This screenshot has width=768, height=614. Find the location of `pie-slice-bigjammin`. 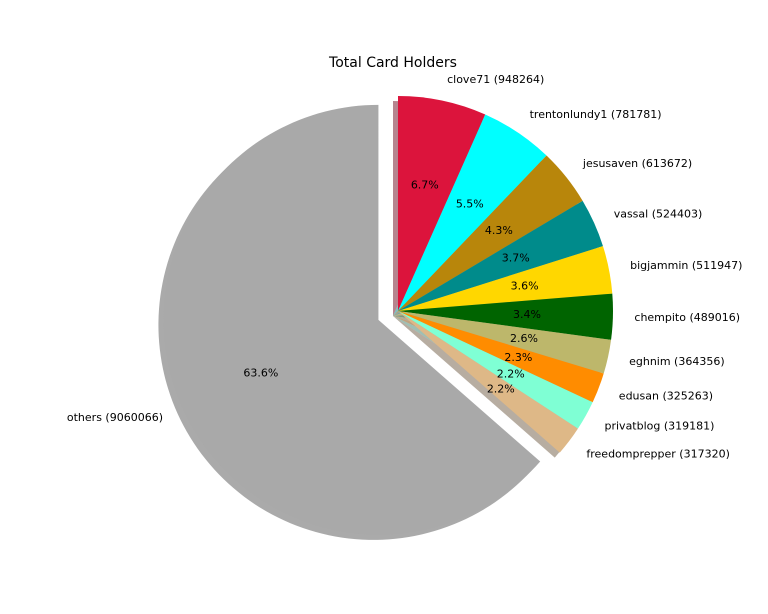

pie-slice-bigjammin is located at coordinates (505, 278).